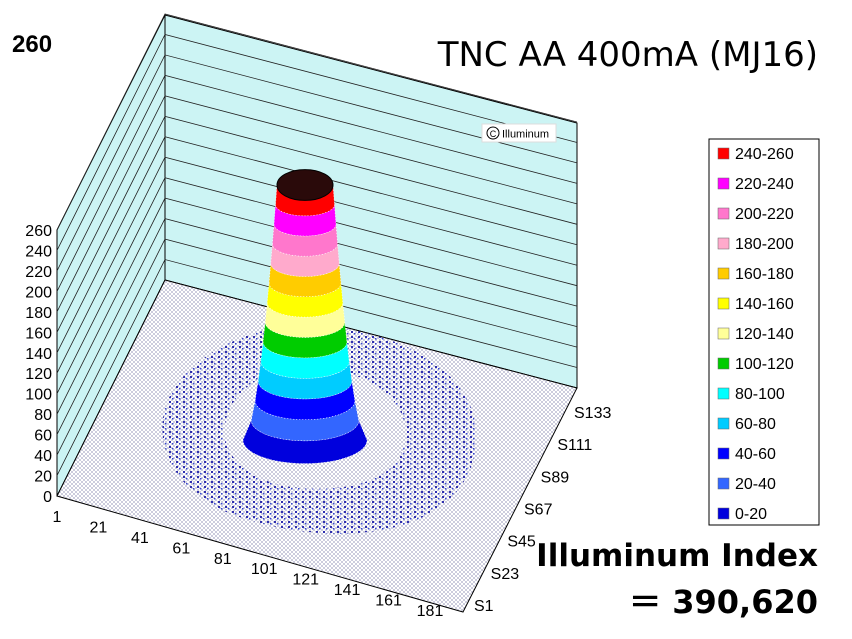 The height and width of the screenshot is (639, 852). I want to click on y-tick-label: S111, so click(574, 445).